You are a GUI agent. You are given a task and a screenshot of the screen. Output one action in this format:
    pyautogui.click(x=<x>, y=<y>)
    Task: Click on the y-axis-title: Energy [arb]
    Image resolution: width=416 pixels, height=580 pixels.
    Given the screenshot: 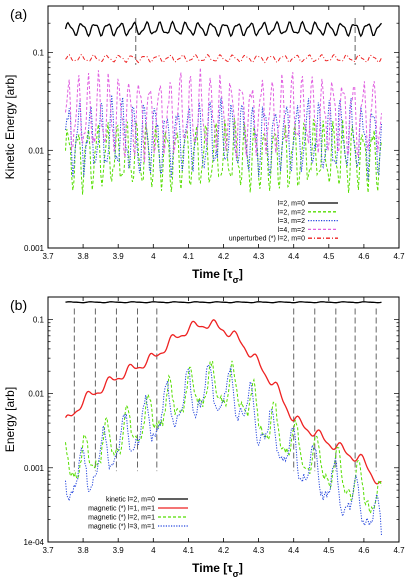 What is the action you would take?
    pyautogui.click(x=10, y=419)
    